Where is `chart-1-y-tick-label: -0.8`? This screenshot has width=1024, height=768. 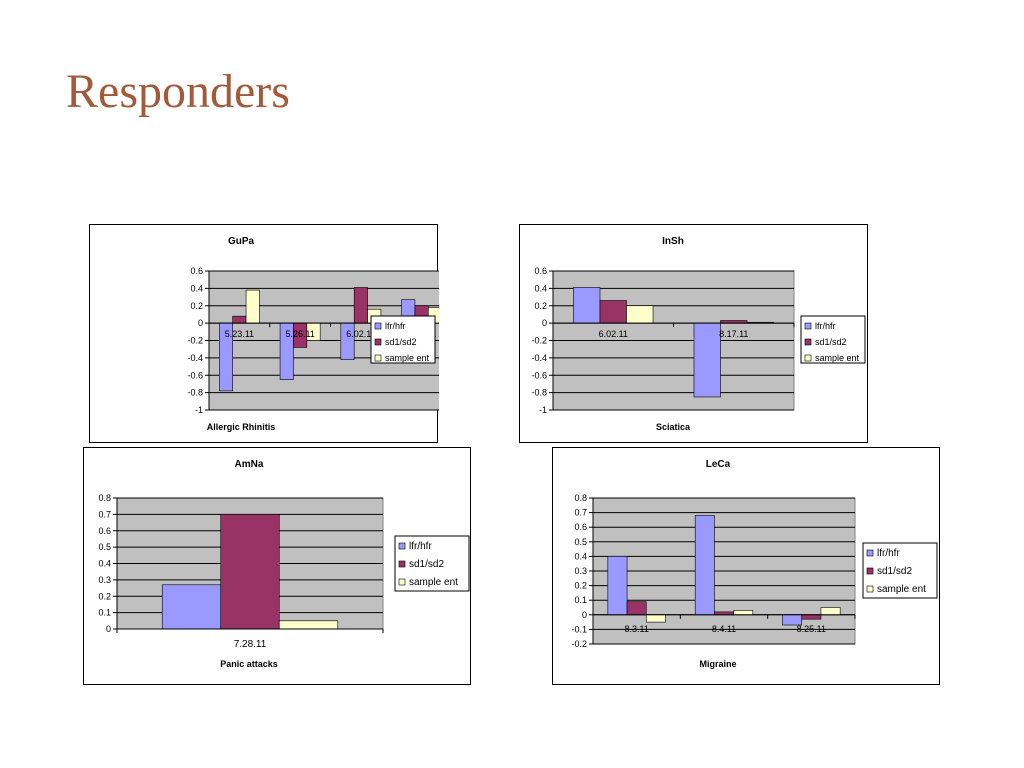 chart-1-y-tick-label: -0.8 is located at coordinates (539, 393).